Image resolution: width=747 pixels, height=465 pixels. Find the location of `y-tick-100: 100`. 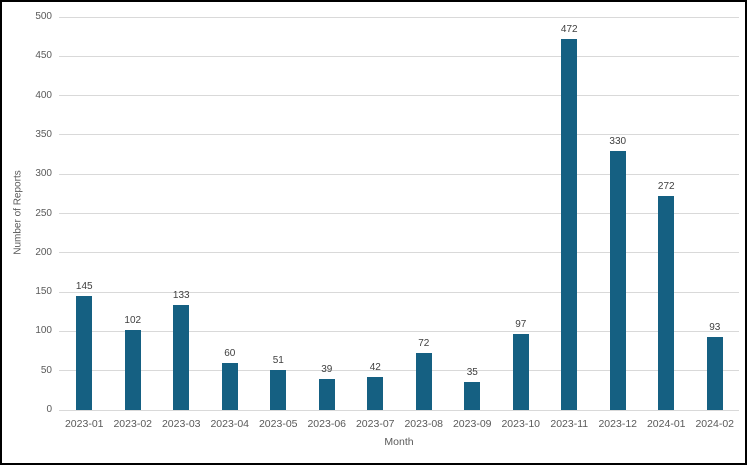

y-tick-100: 100 is located at coordinates (43, 331).